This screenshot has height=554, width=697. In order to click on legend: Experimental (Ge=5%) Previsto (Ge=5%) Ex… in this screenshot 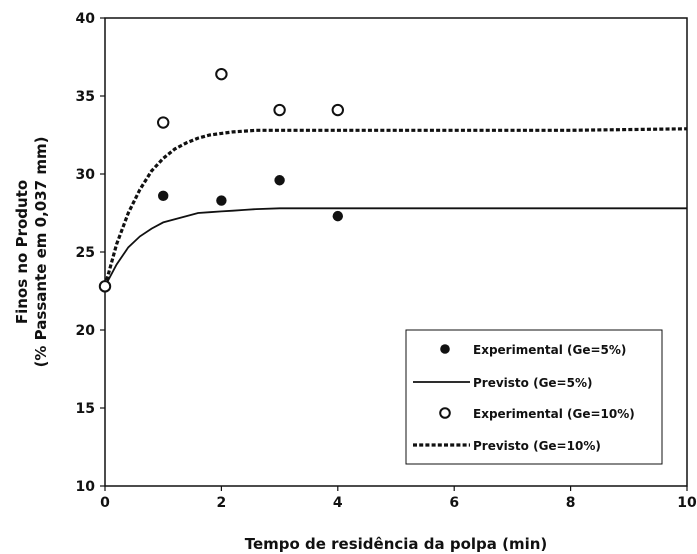, I will do `click(534, 397)`.